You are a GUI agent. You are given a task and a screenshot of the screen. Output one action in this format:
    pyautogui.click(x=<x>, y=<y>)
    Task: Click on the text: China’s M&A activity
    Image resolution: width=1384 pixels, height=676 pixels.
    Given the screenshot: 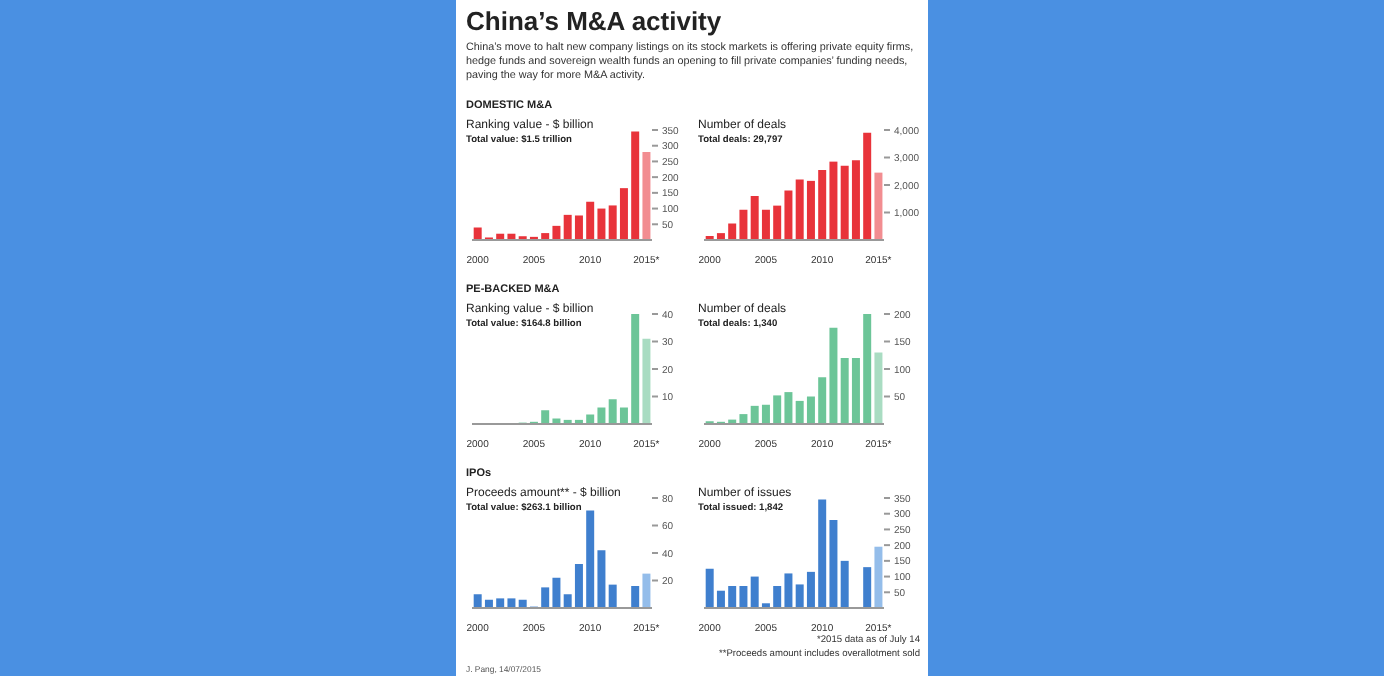 What is the action you would take?
    pyautogui.click(x=594, y=21)
    